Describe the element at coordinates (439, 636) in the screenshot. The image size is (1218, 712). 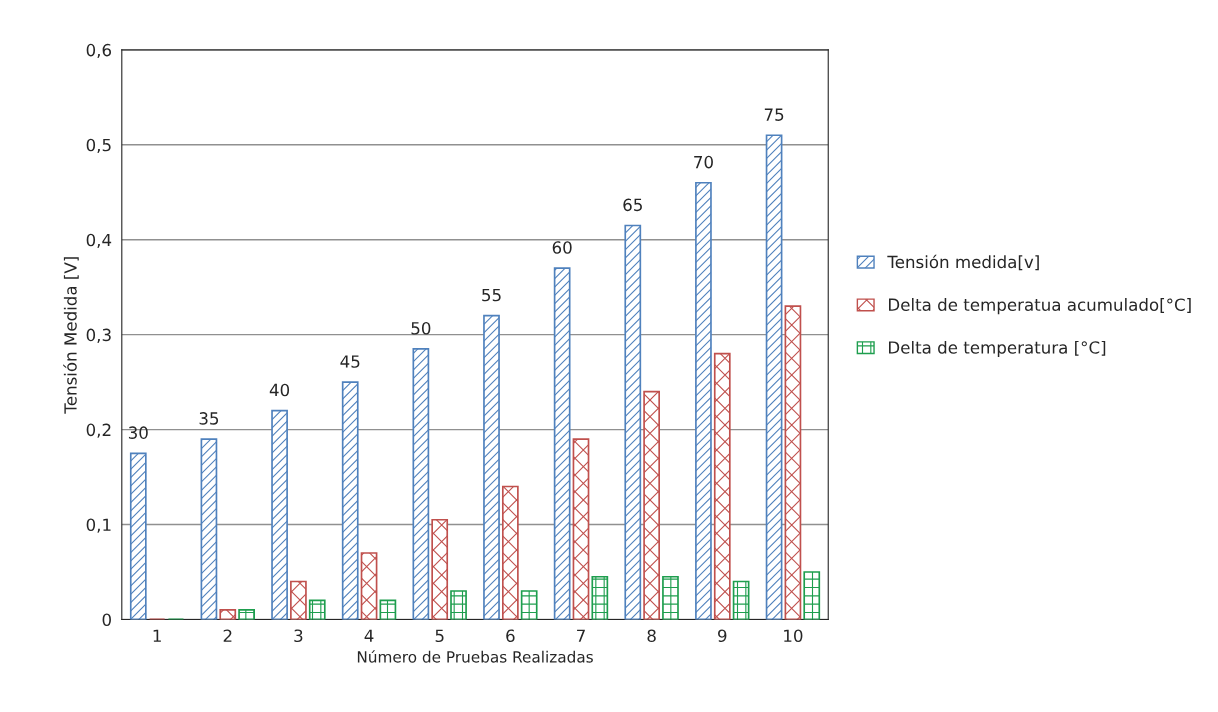
I see `x-tick-label: 5` at that location.